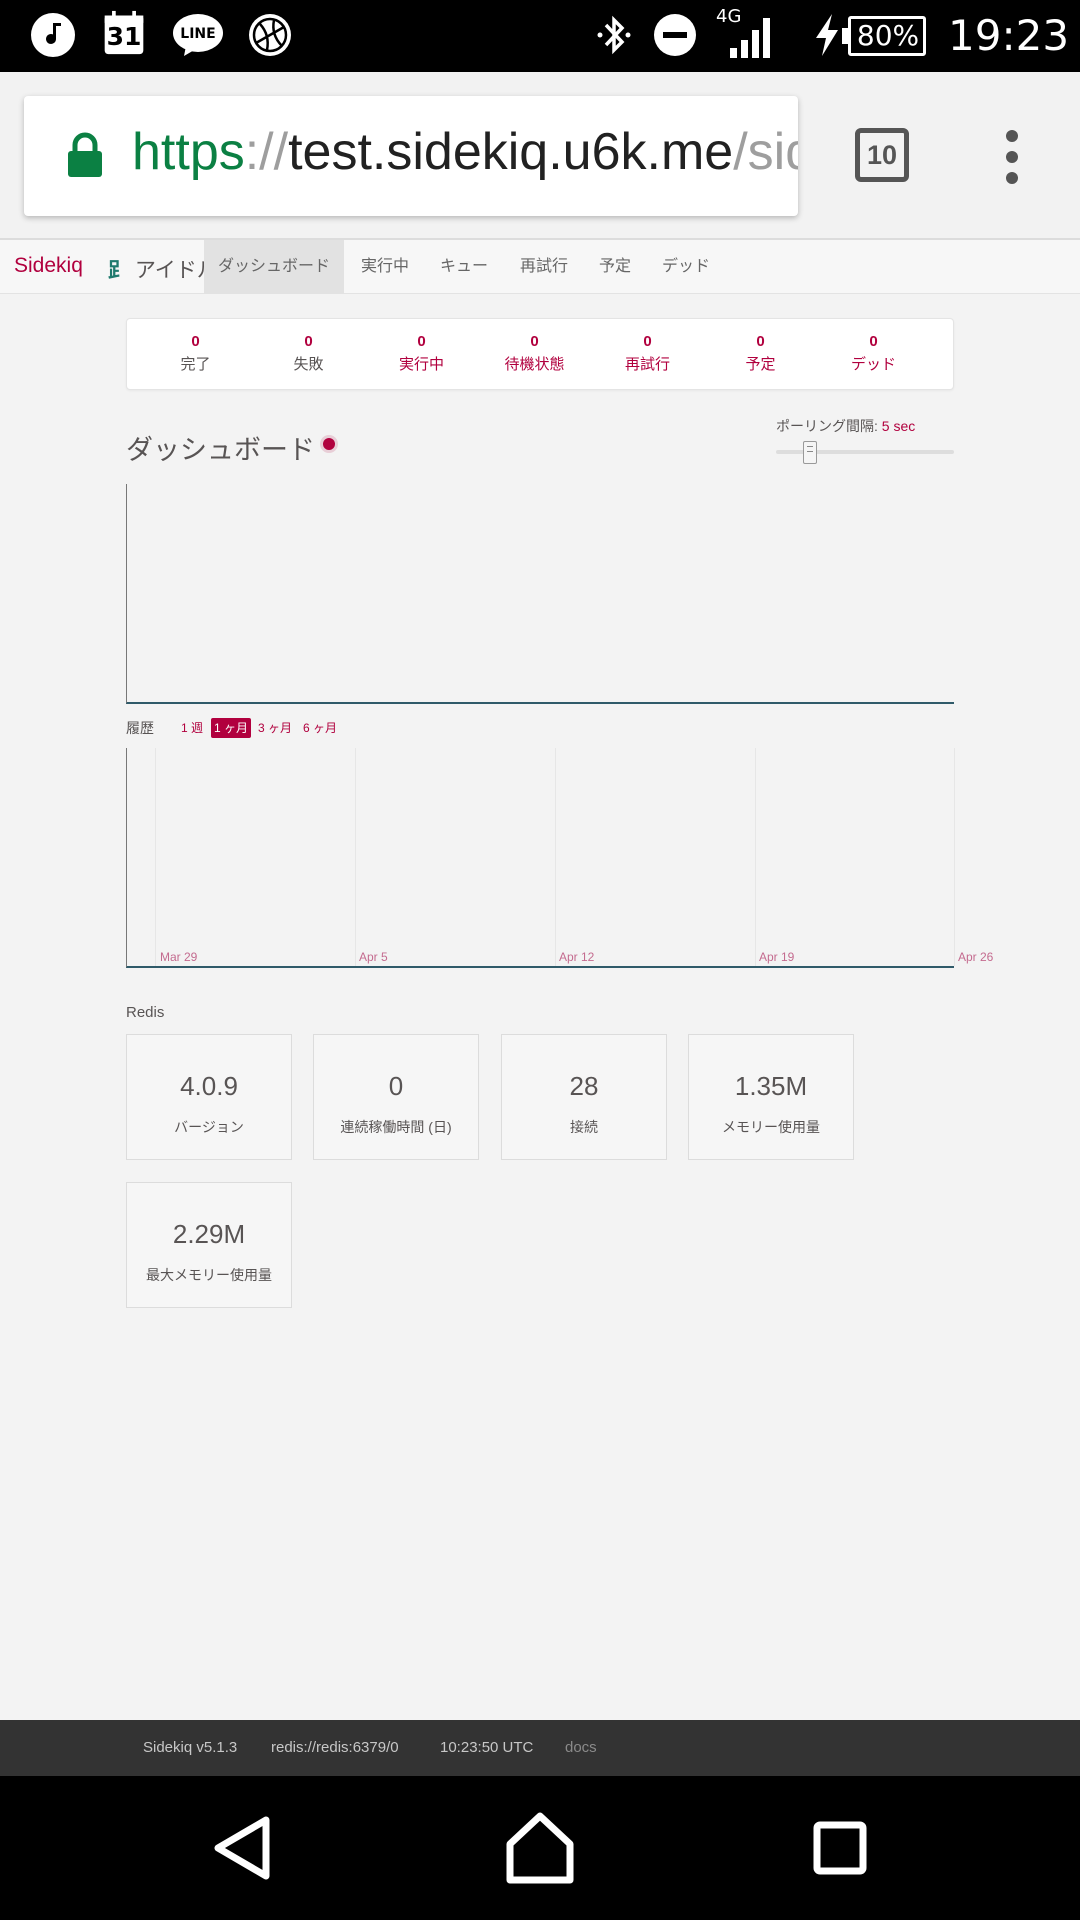  Describe the element at coordinates (845, 36) in the screenshot. I see `battery-tip` at that location.